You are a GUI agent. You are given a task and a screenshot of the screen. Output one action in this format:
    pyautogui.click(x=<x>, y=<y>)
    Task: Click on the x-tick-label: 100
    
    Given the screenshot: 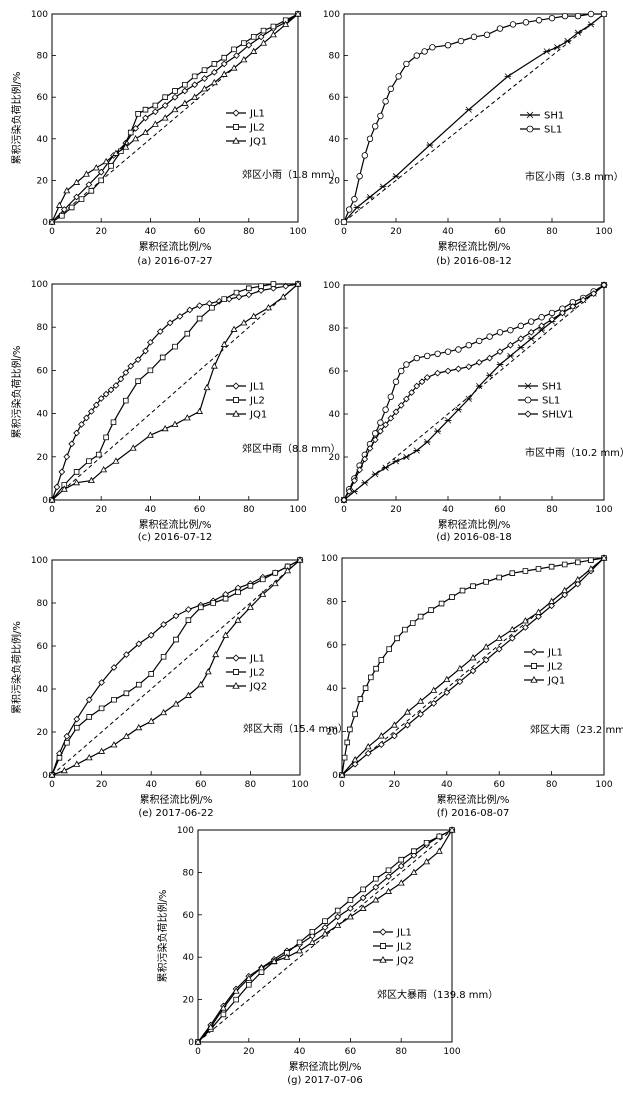 What is the action you would take?
    pyautogui.click(x=451, y=1052)
    